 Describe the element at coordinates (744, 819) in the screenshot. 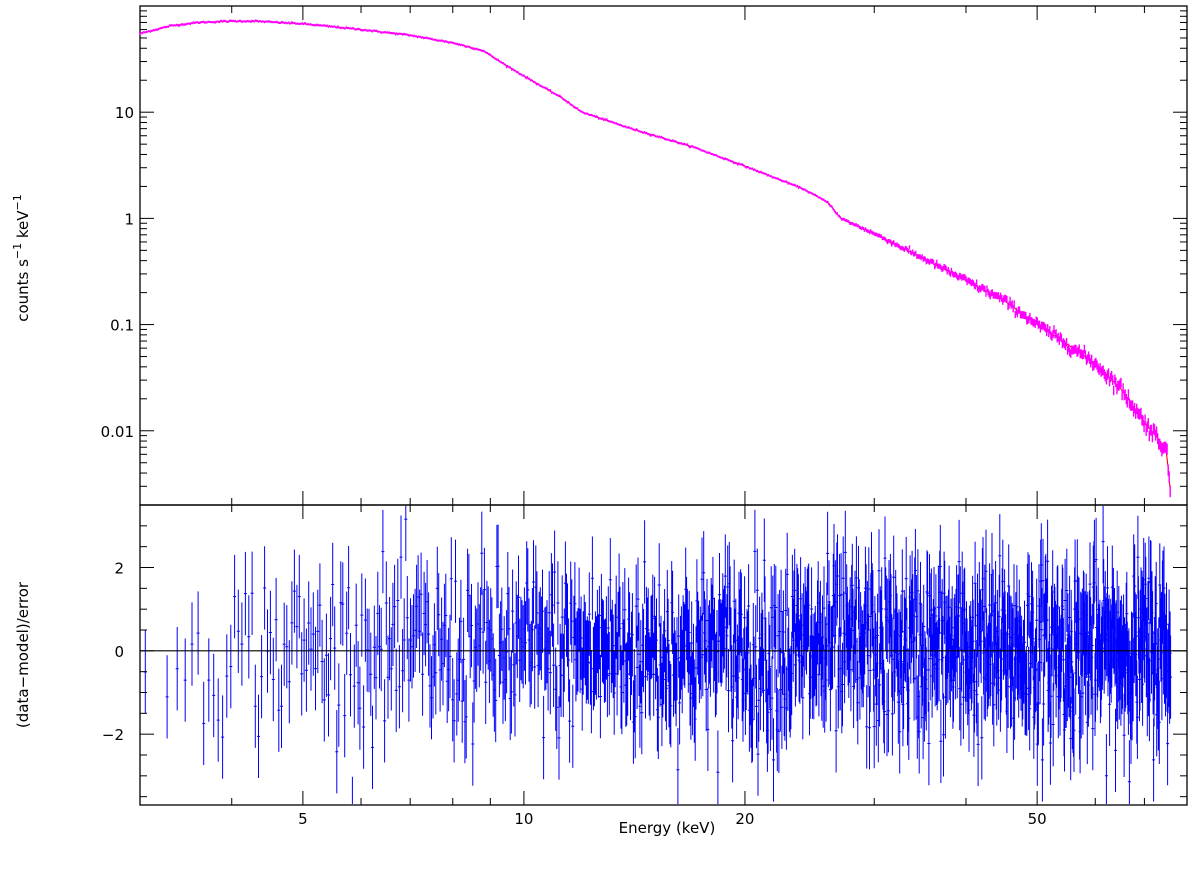

I see `x-tick-label: 20` at that location.